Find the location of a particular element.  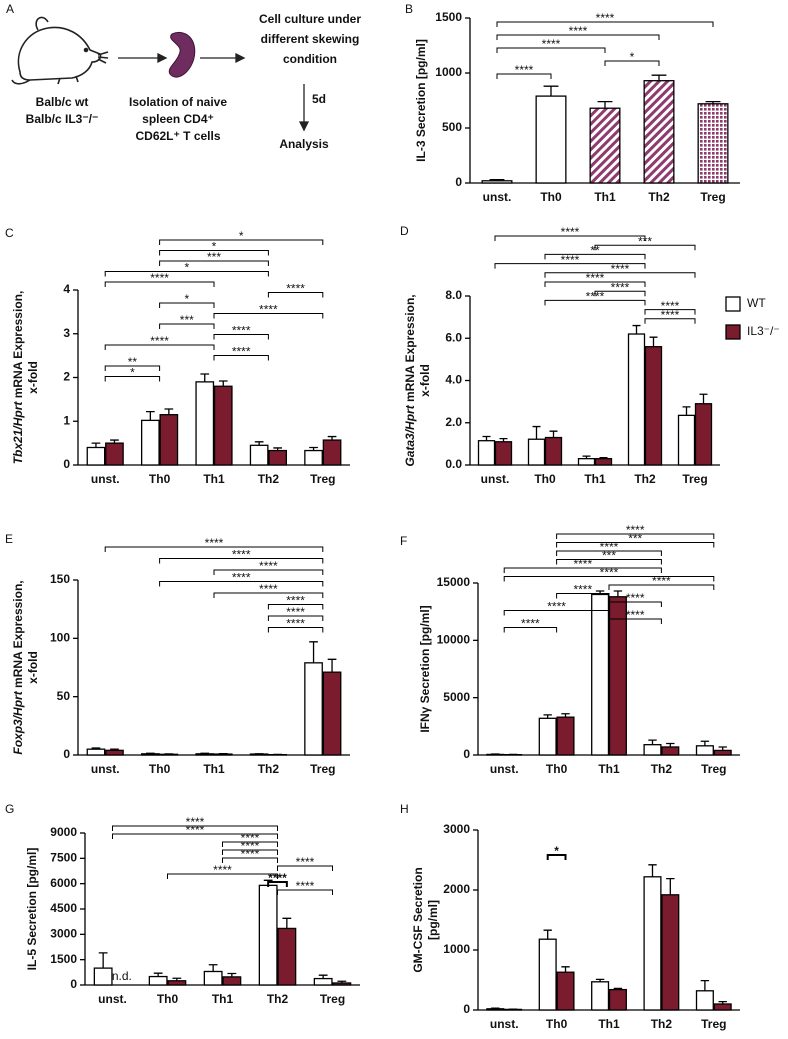

y-axis-label-part: Tbx21/Hprt is located at coordinates (18, 433).